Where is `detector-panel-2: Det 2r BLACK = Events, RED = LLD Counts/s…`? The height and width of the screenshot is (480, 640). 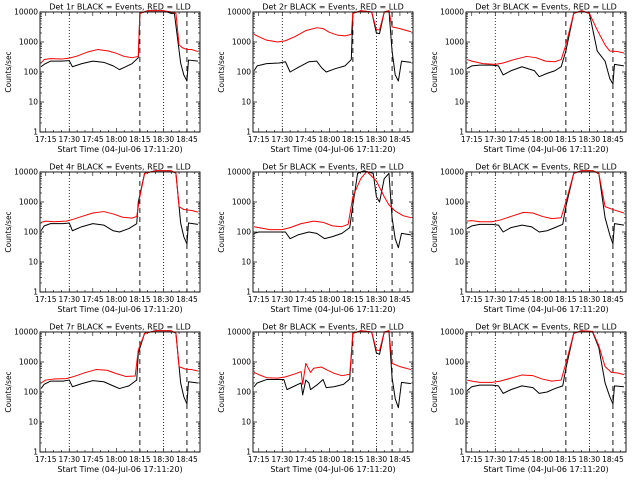
detector-panel-2: Det 2r BLACK = Events, RED = LLD Counts/s… is located at coordinates (315, 78).